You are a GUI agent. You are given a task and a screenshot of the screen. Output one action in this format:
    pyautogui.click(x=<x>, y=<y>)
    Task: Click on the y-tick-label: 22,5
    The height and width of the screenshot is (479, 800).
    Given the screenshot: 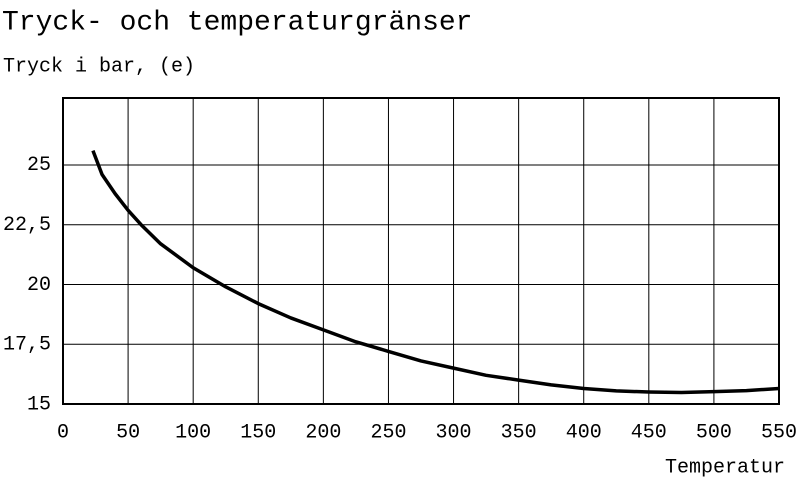 What is the action you would take?
    pyautogui.click(x=27, y=225)
    